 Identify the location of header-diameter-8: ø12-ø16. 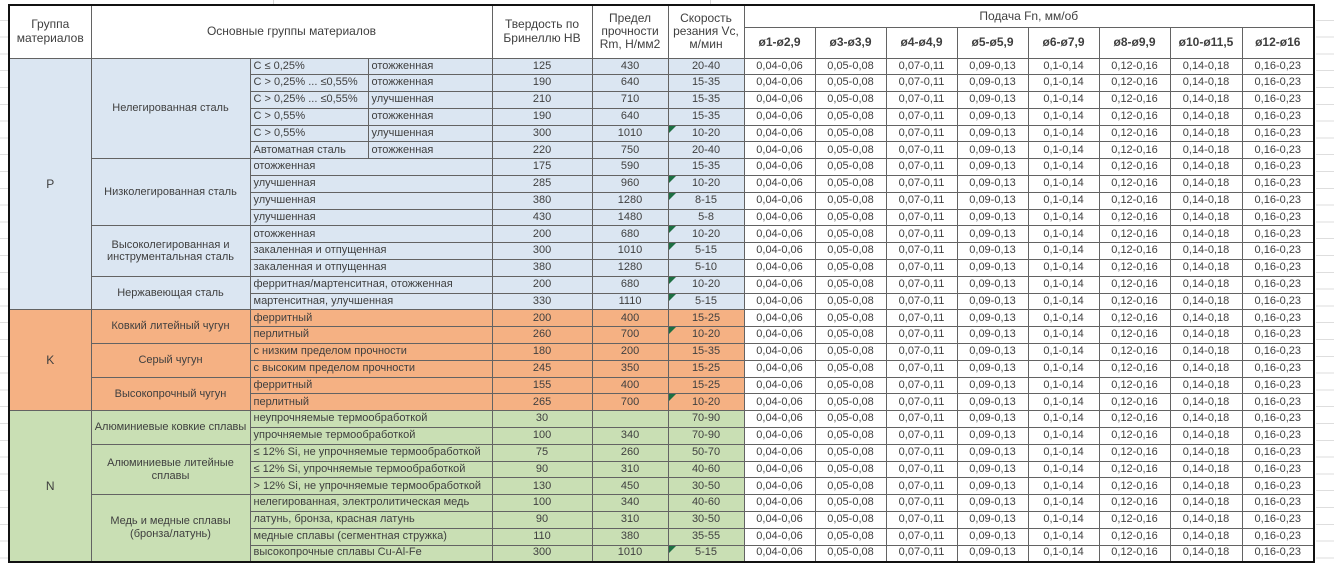
(1278, 42).